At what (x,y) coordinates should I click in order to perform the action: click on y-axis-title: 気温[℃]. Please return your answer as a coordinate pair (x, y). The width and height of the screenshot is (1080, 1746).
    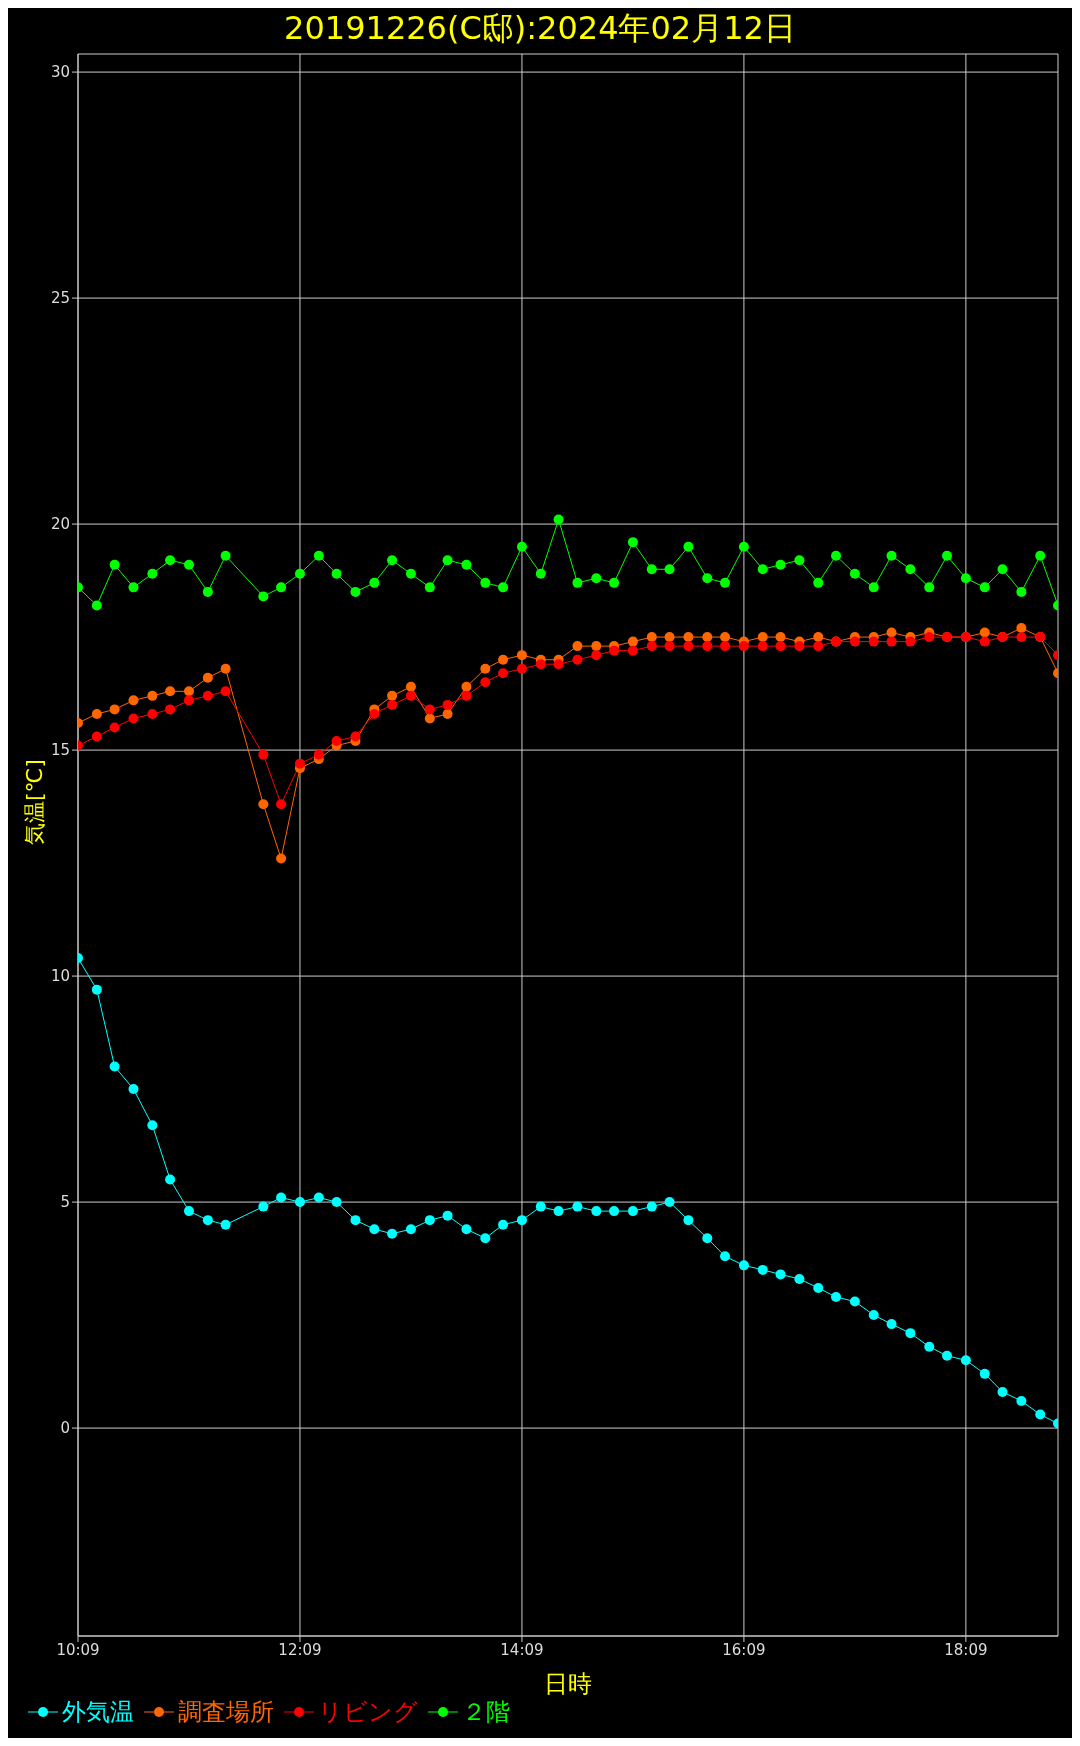
    Looking at the image, I should click on (34, 802).